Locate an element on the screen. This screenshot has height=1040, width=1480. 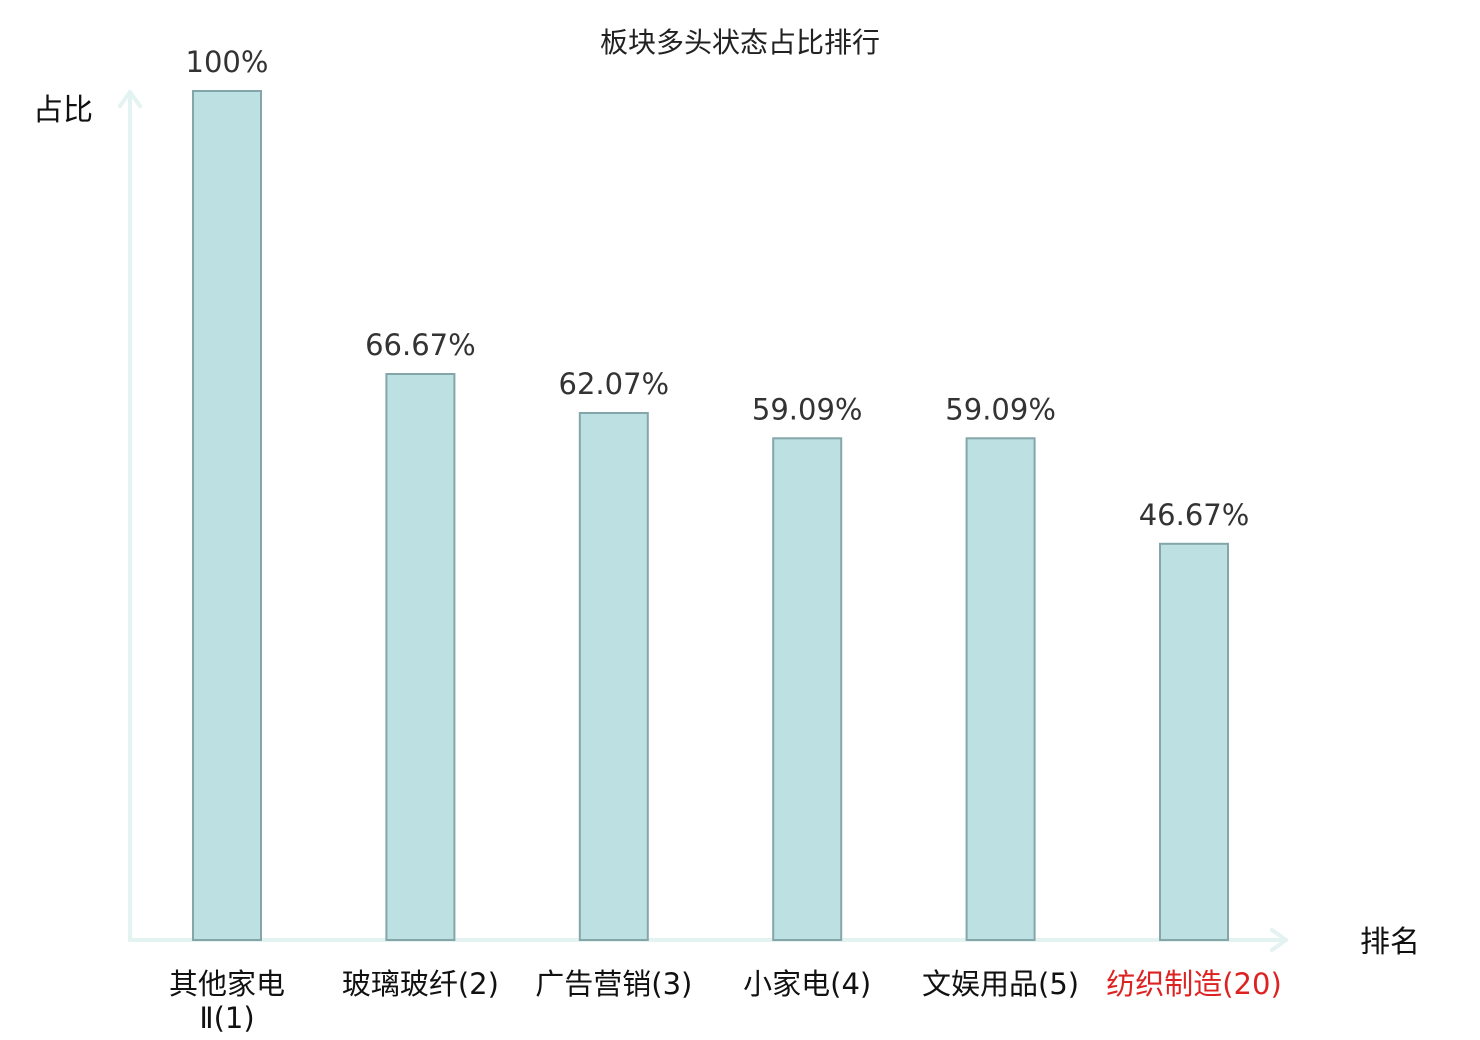
category-label-3-line-1: 广告营销(3) is located at coordinates (613, 984).